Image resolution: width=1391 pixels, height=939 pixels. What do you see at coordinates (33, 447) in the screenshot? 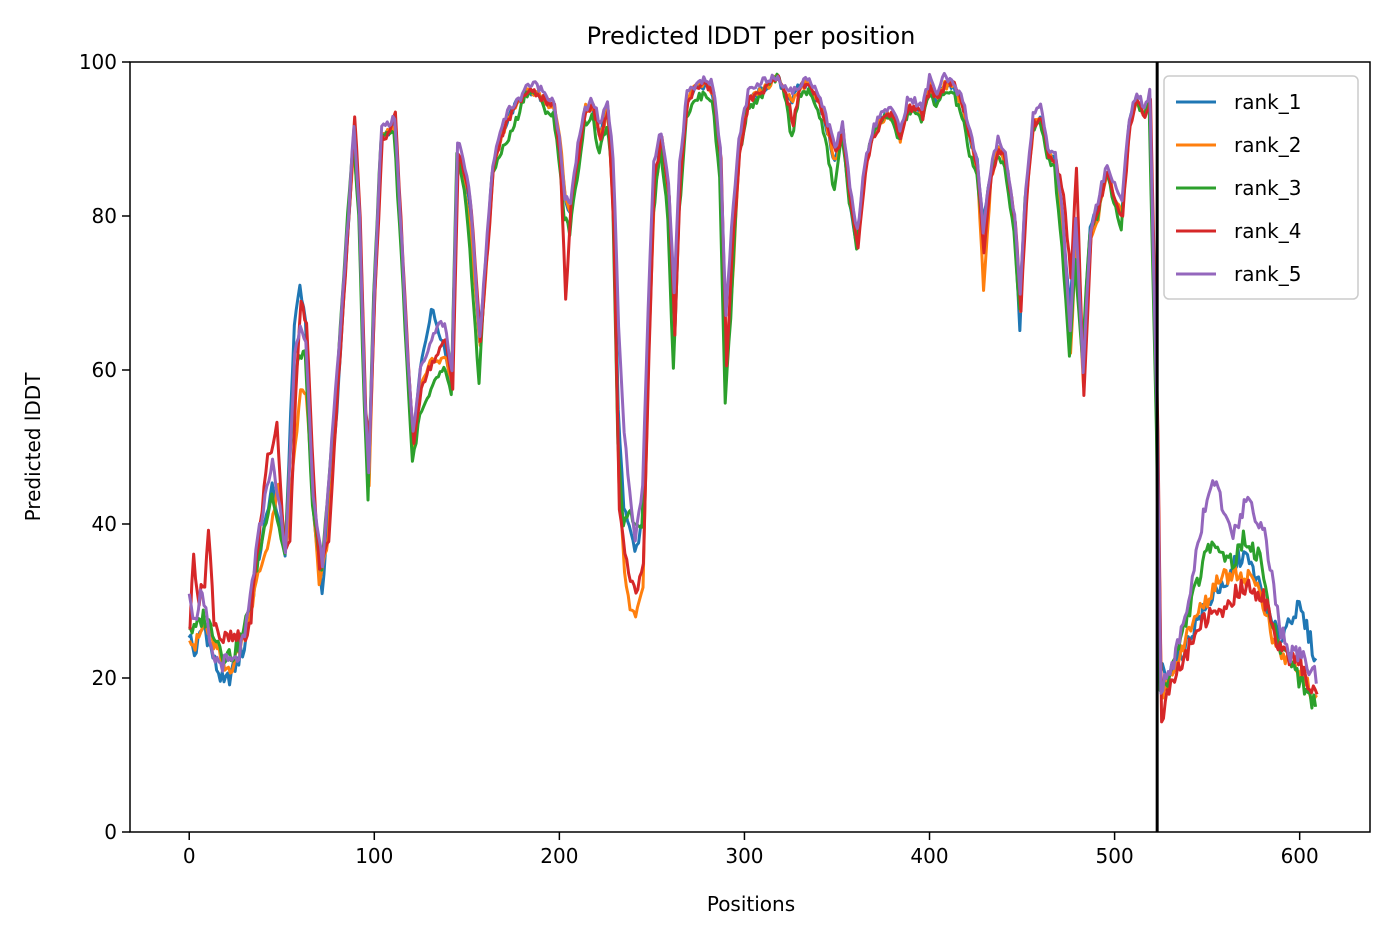
I see `y-axis-label: Predicted lDDT` at bounding box center [33, 447].